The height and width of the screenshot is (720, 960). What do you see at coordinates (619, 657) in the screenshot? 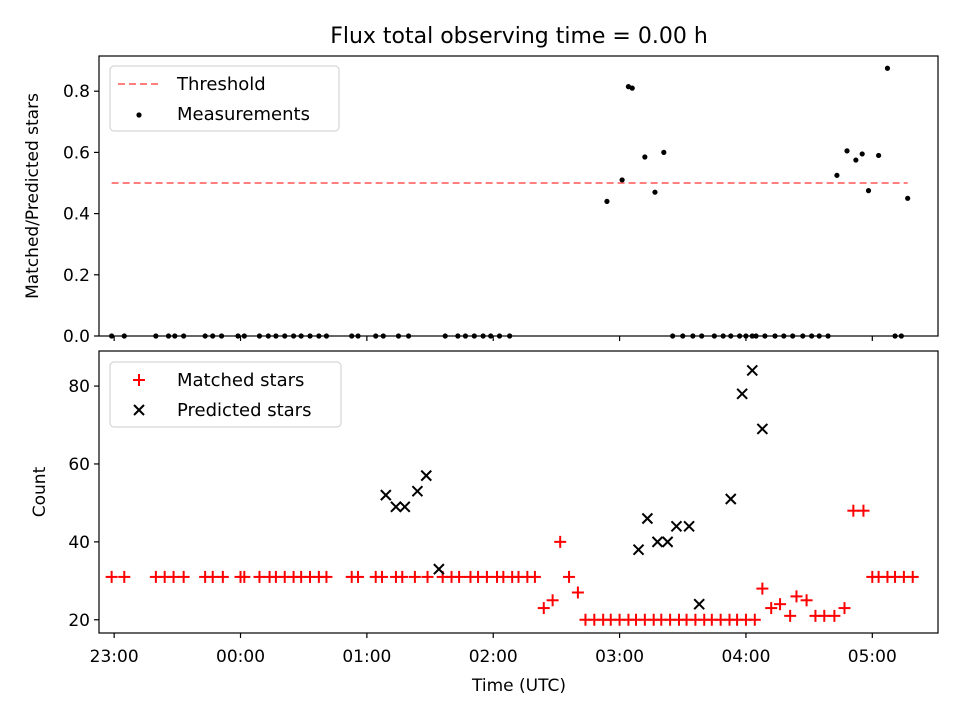
I see `x-tick-label: 03:00` at bounding box center [619, 657].